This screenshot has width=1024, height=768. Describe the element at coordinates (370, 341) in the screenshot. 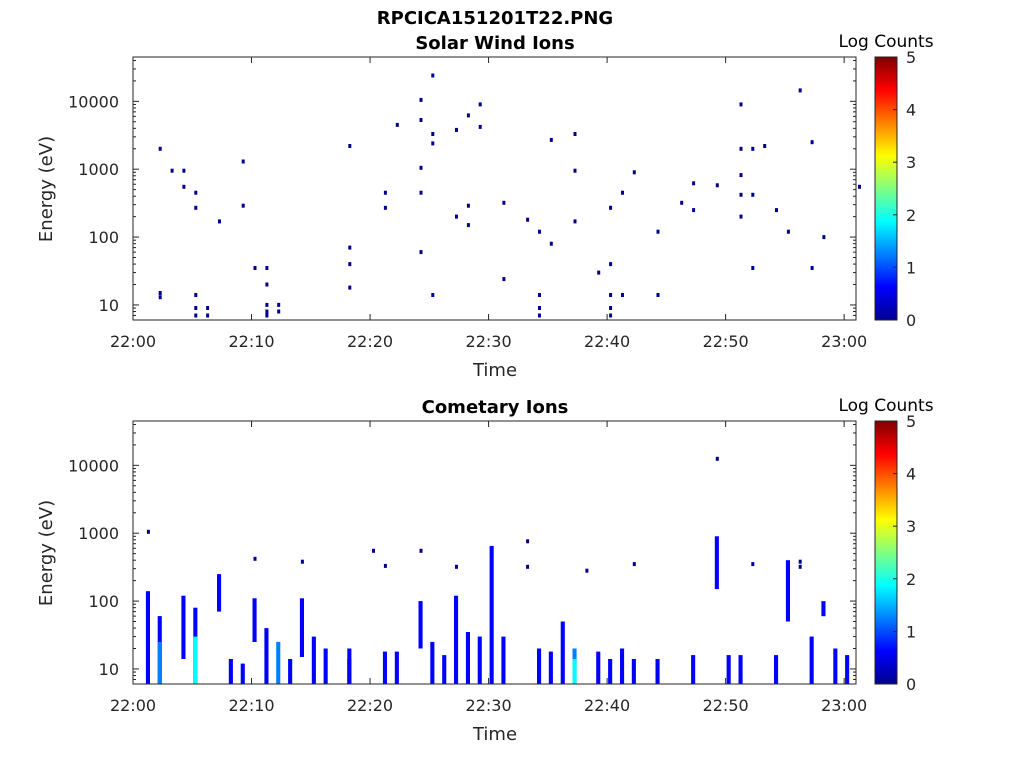

I see `x-tick-label: 22:20` at that location.